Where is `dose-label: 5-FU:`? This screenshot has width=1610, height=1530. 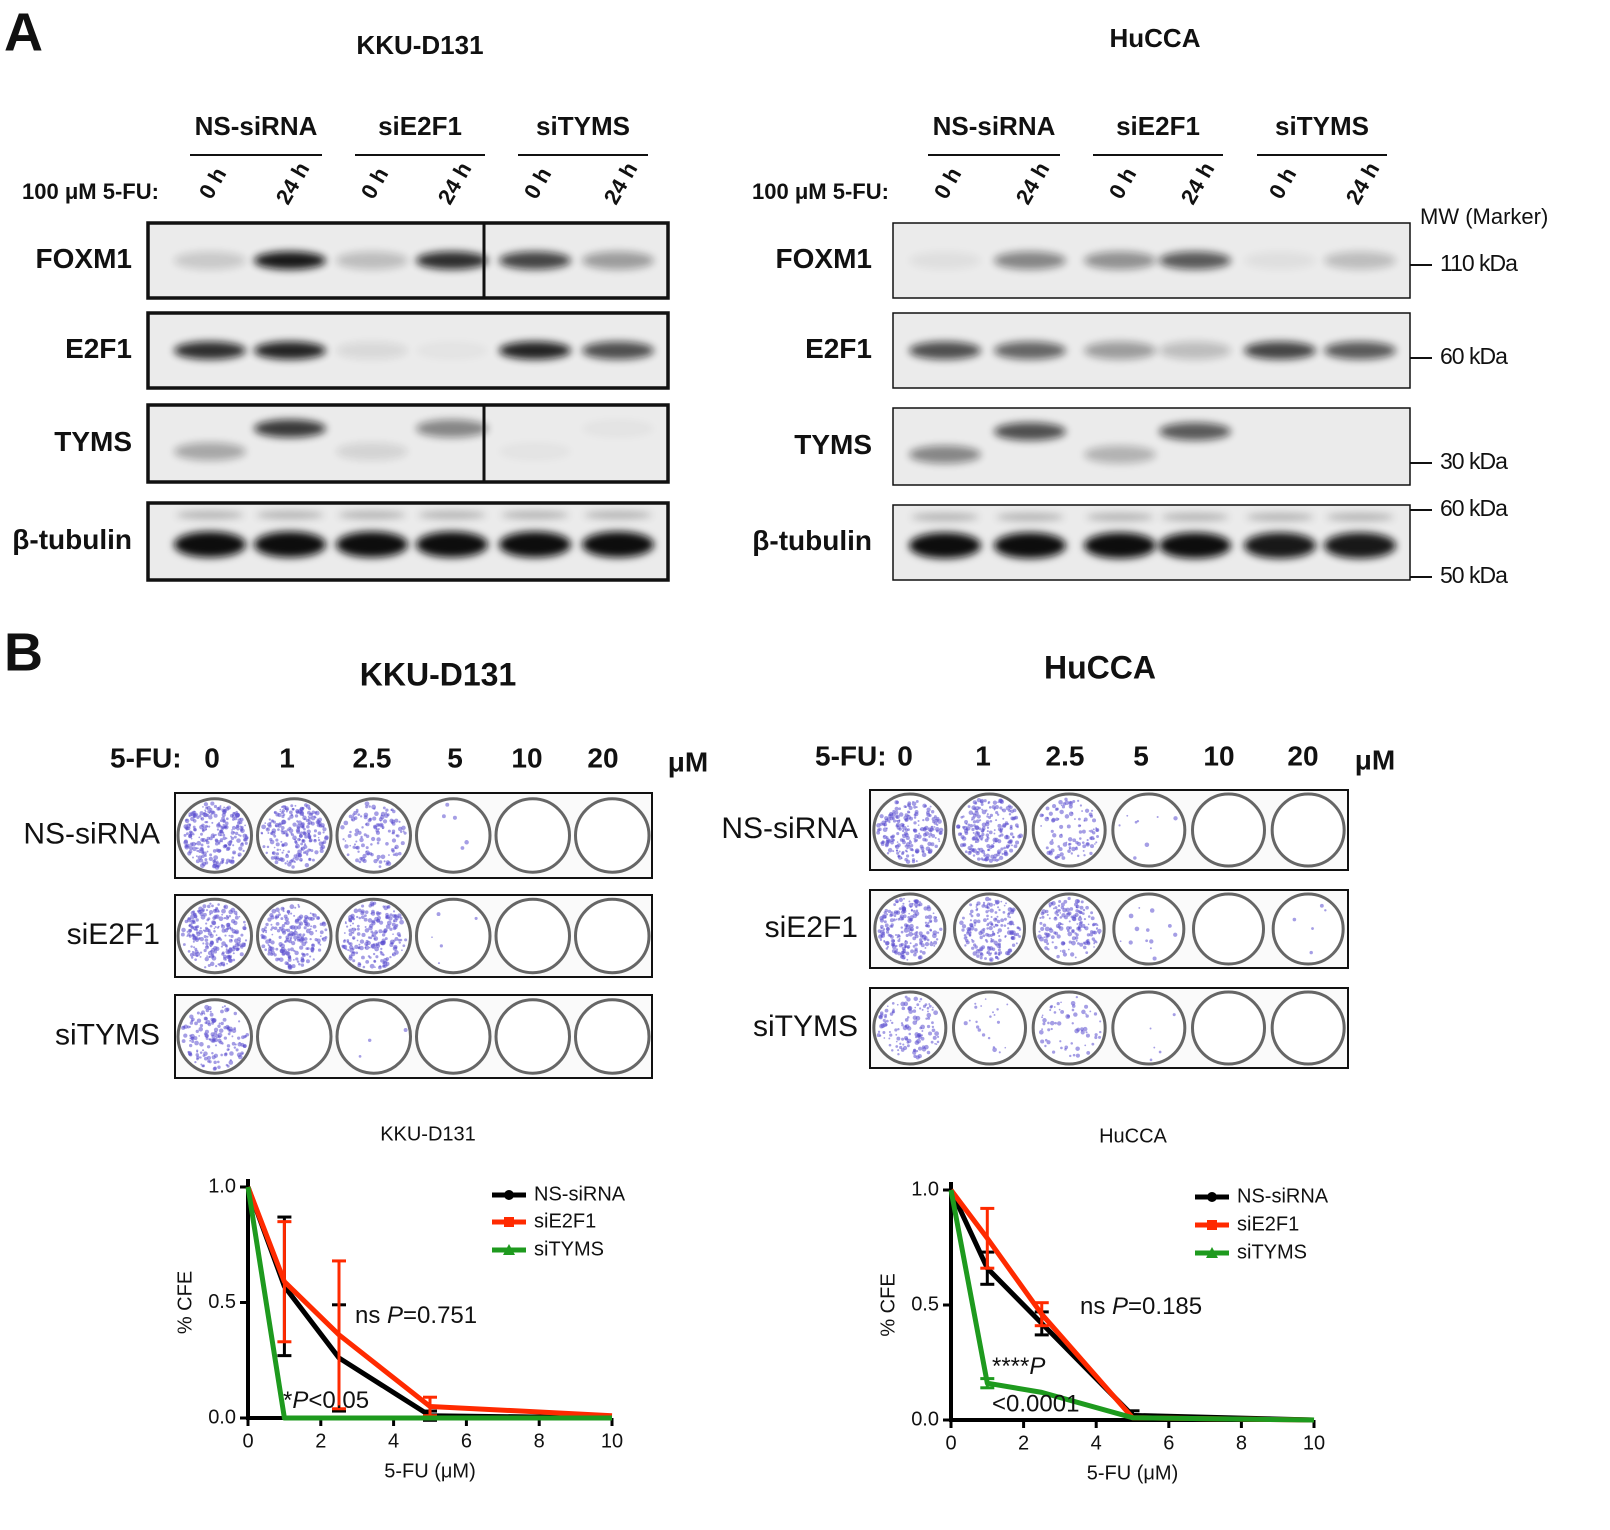 dose-label: 5-FU: is located at coordinates (146, 757).